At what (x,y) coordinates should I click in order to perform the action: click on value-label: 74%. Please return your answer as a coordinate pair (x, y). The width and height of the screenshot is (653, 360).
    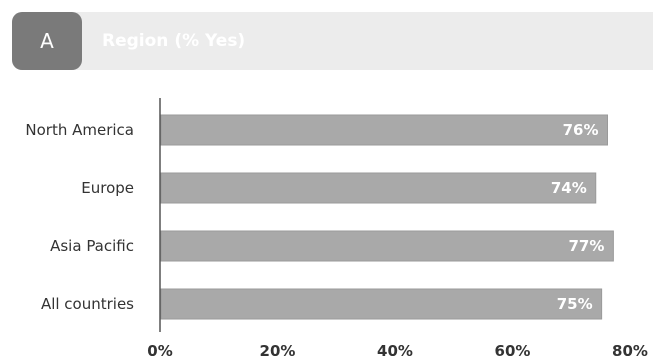
    Looking at the image, I should click on (569, 188).